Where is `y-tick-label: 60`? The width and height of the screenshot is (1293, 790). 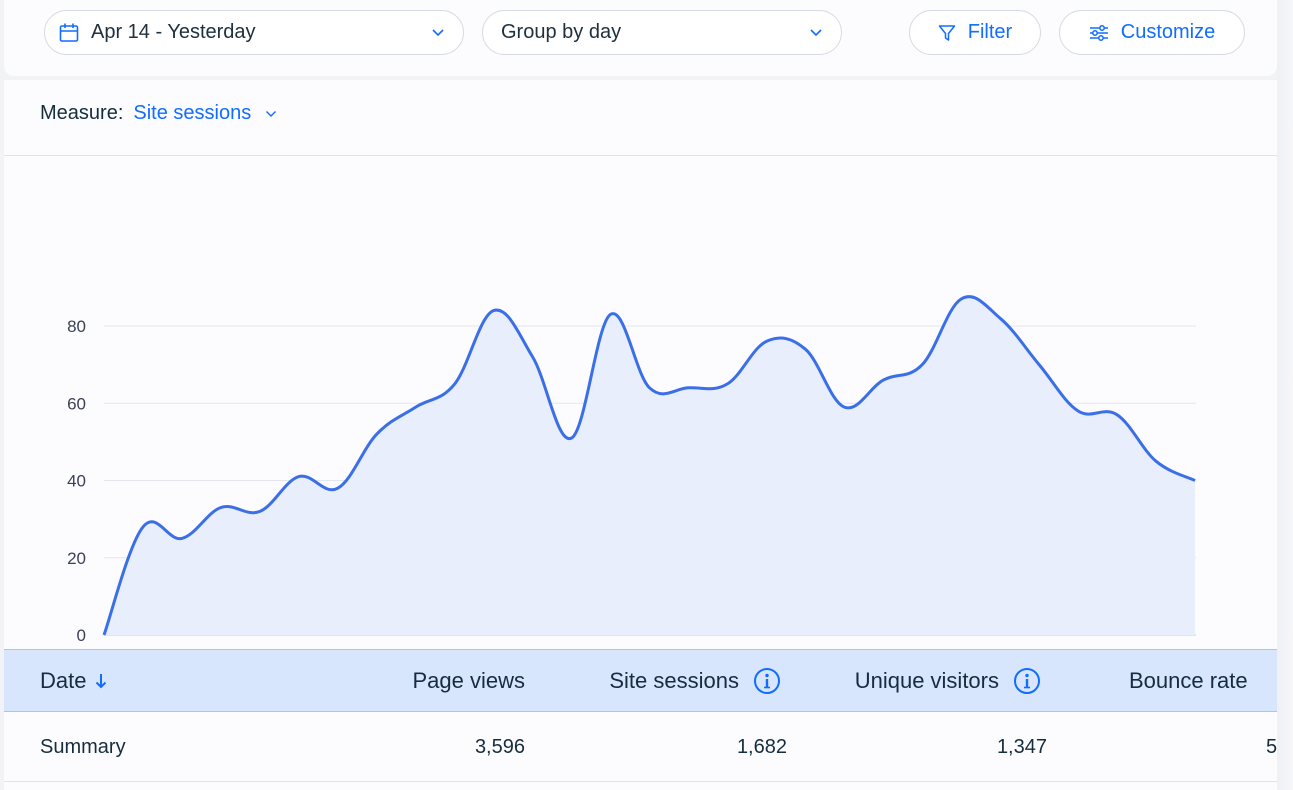 y-tick-label: 60 is located at coordinates (76, 403).